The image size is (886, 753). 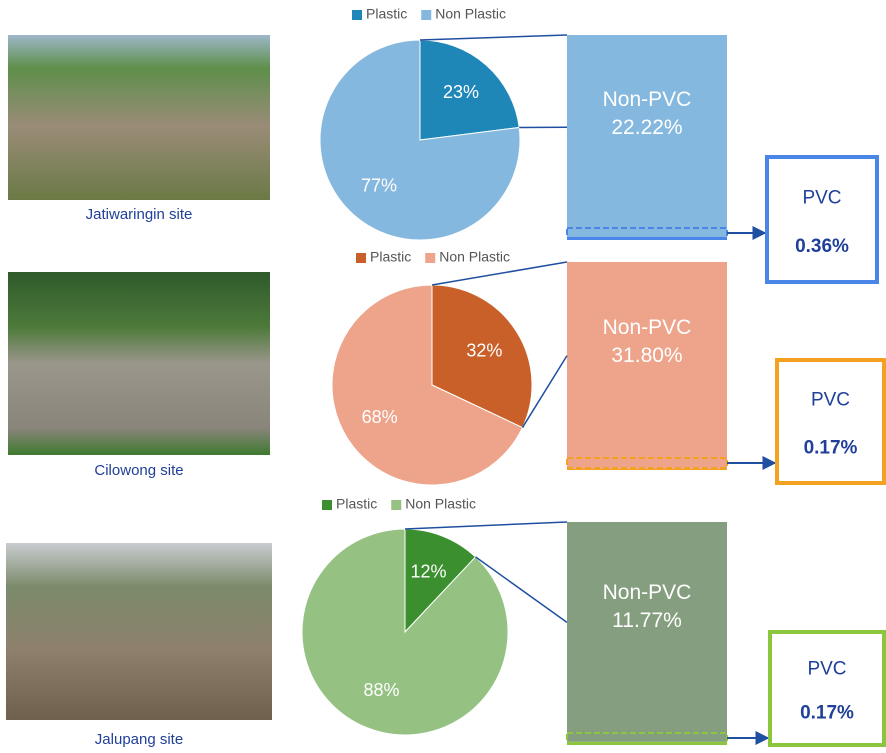 What do you see at coordinates (138, 470) in the screenshot?
I see `site-caption: Cilowong site` at bounding box center [138, 470].